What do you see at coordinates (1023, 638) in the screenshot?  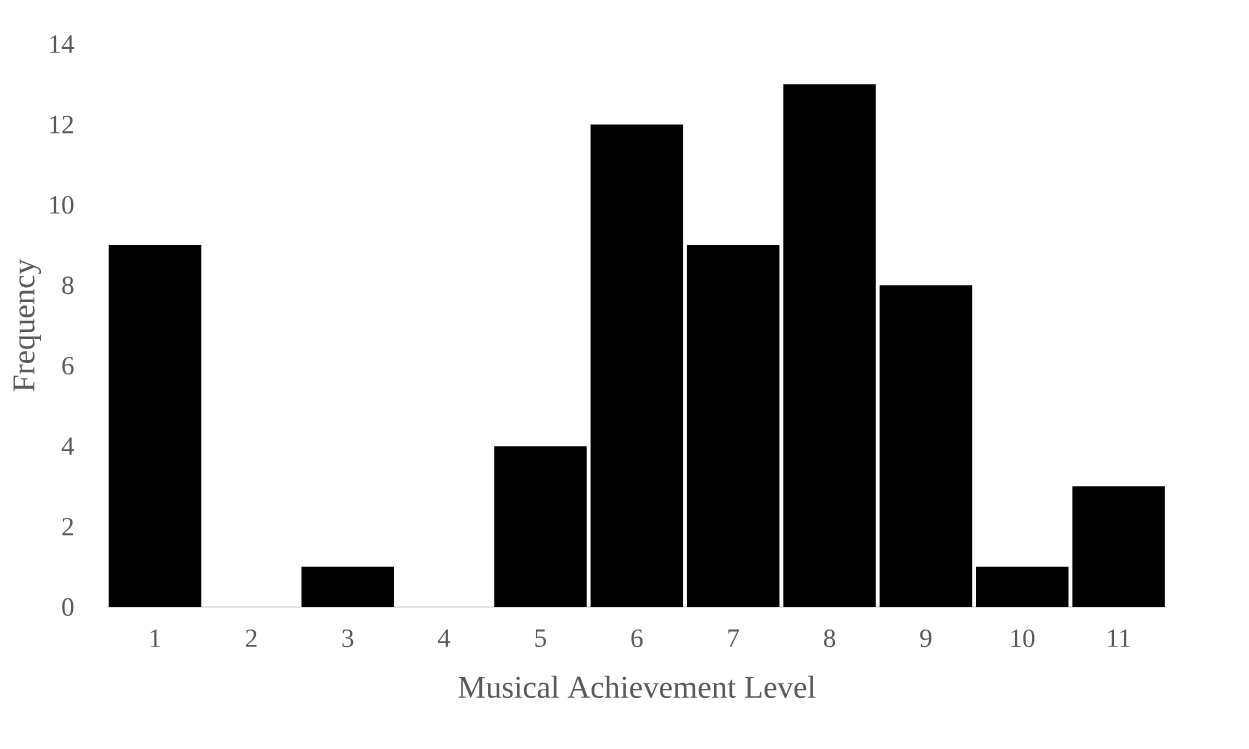 I see `x-tick-label: 10` at bounding box center [1023, 638].